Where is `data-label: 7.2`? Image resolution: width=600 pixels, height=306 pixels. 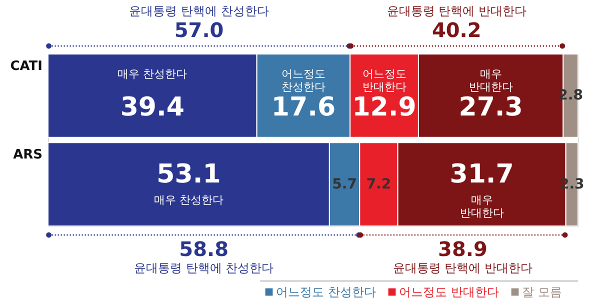 data-label: 7.2 is located at coordinates (379, 184).